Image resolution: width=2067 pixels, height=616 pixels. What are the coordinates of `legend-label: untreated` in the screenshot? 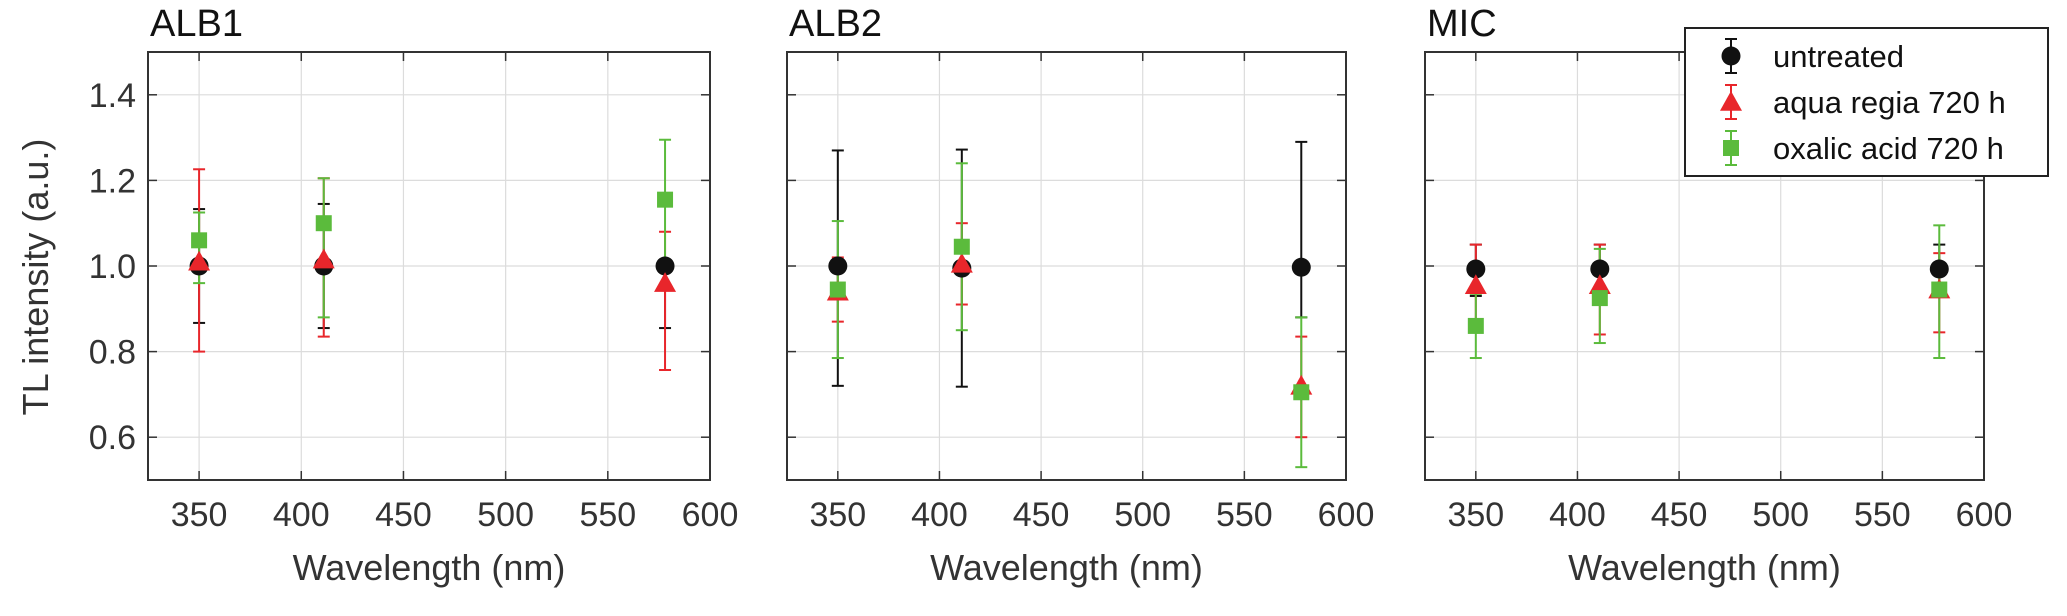 It's located at (1838, 56).